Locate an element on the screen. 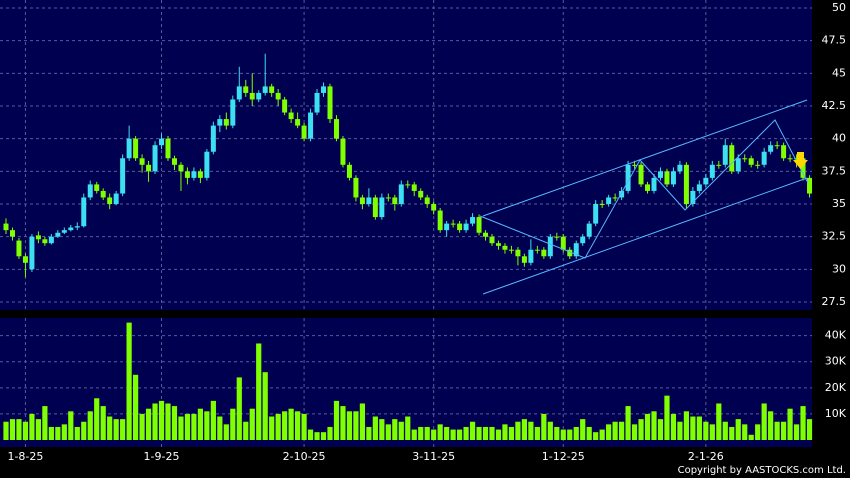 The width and height of the screenshot is (850, 478). arrow-icon is located at coordinates (800, 160).